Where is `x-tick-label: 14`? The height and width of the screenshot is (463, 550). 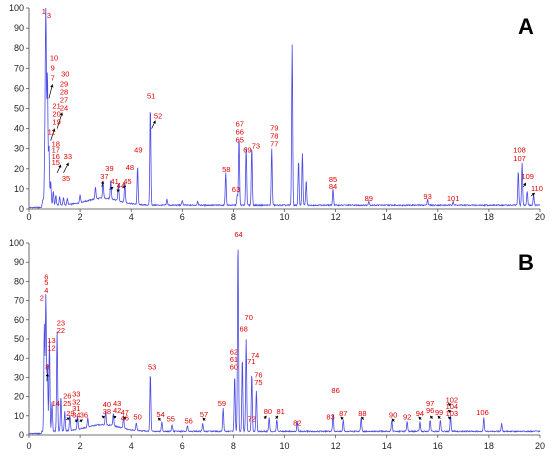 x-tick-label: 14 is located at coordinates (387, 217).